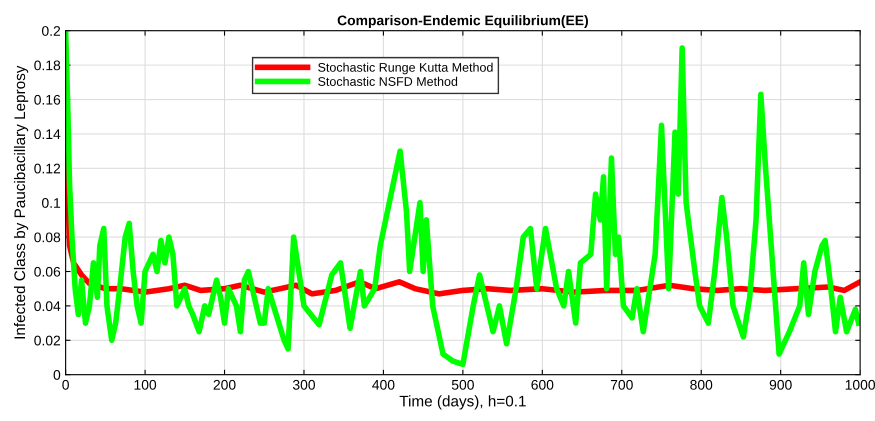 The width and height of the screenshot is (875, 421). Describe the element at coordinates (542, 385) in the screenshot. I see `x-tick-label: 600` at that location.